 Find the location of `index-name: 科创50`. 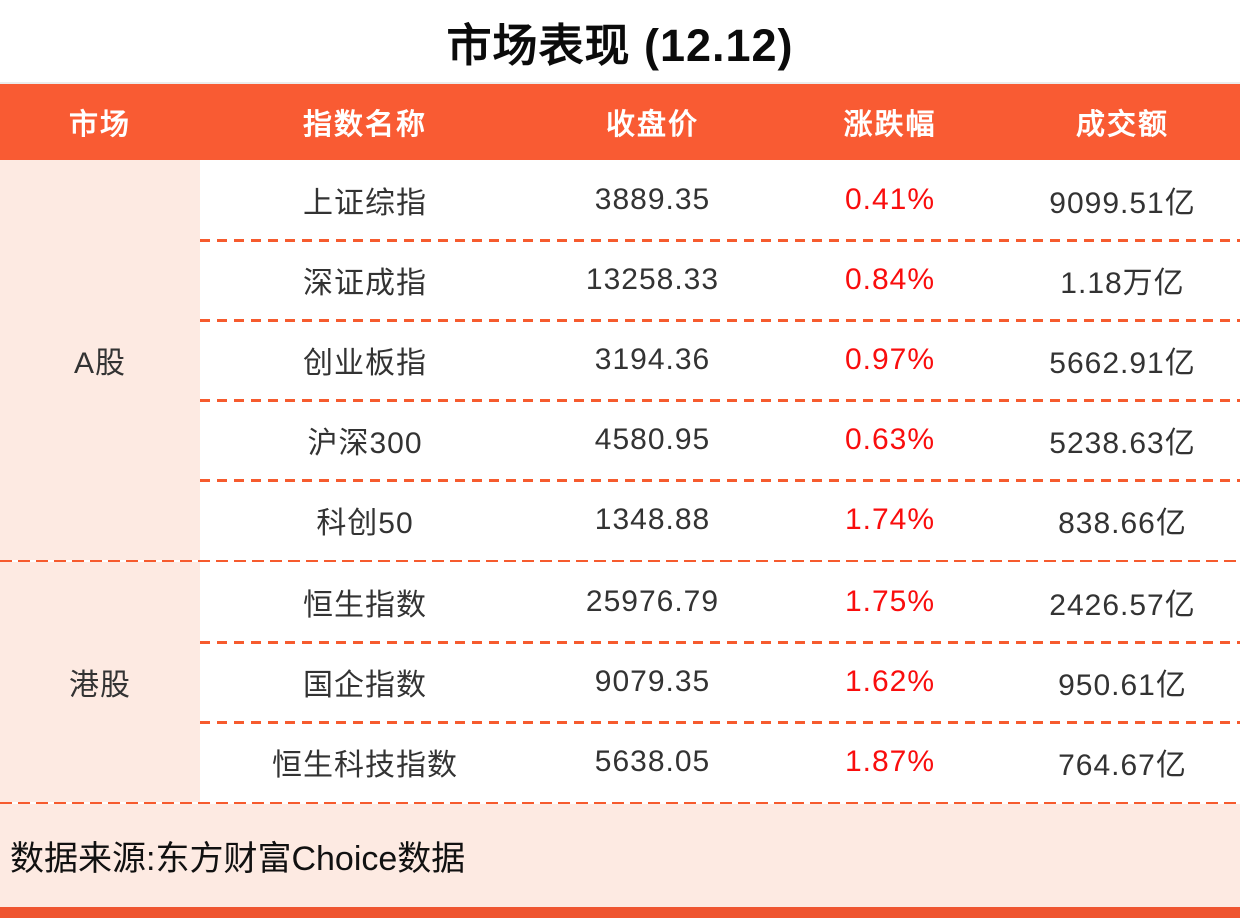

index-name: 科创50 is located at coordinates (365, 523).